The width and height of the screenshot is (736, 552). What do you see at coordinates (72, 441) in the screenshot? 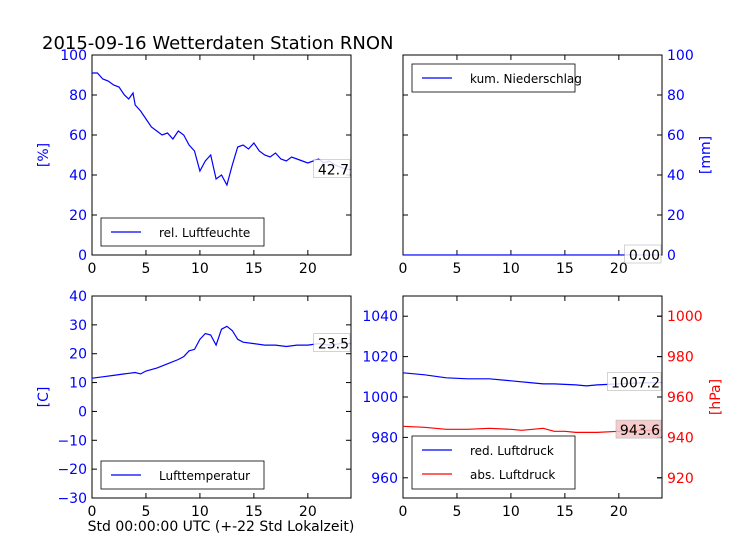
I see `y-tick-label: −10` at bounding box center [72, 441].